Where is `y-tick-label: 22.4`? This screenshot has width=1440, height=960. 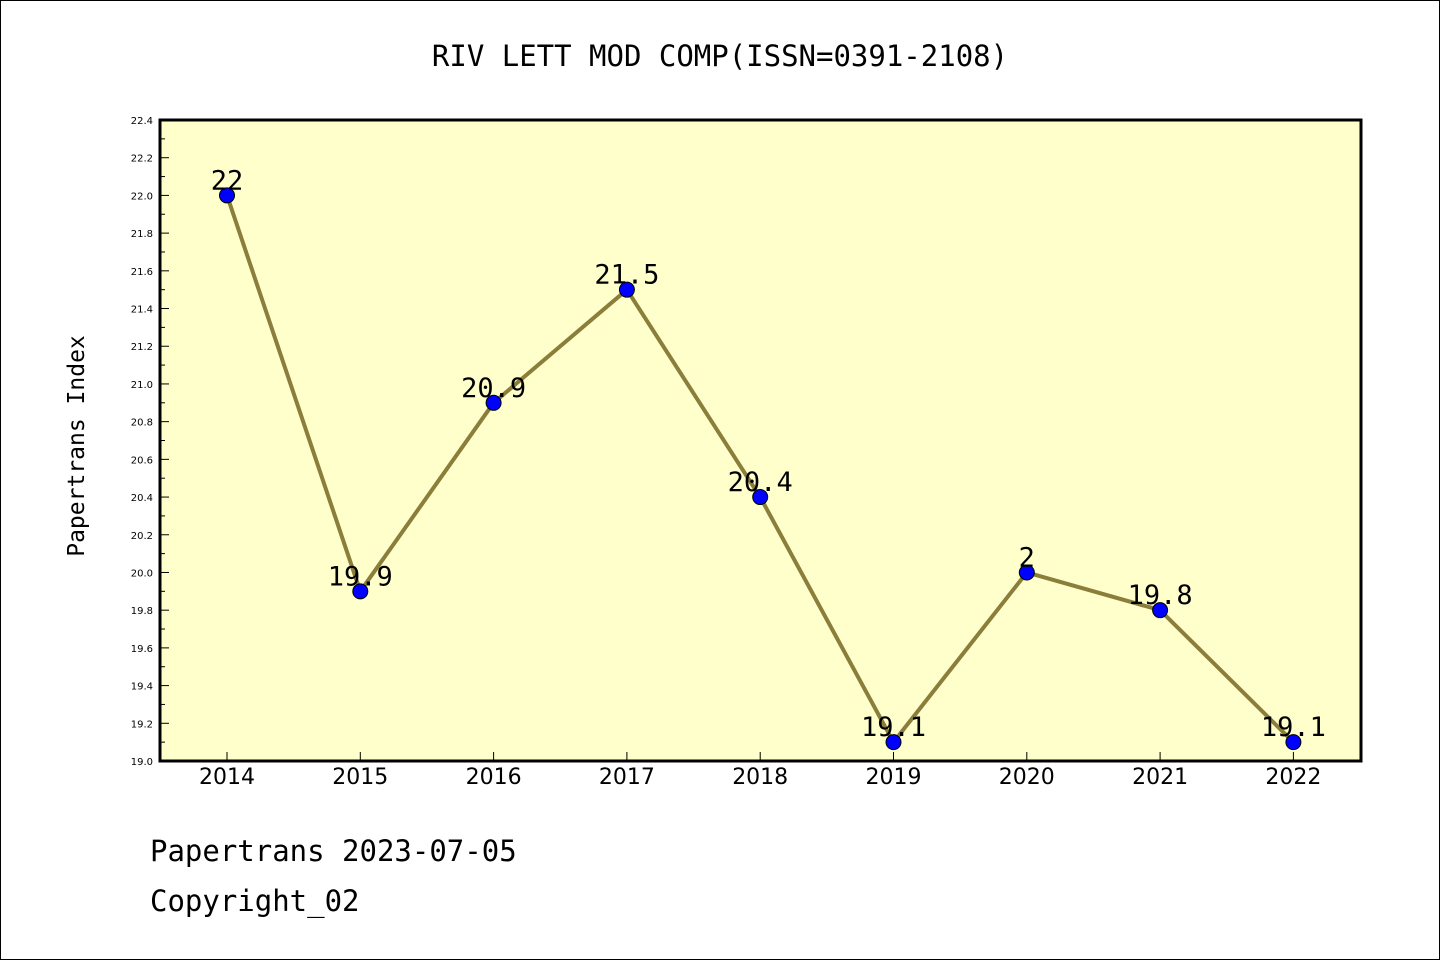
y-tick-label: 22.4 is located at coordinates (142, 121).